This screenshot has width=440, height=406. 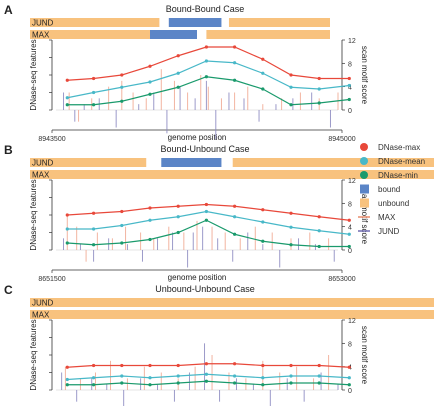 I want to click on series-line-dnase-min, so click(x=208, y=233).